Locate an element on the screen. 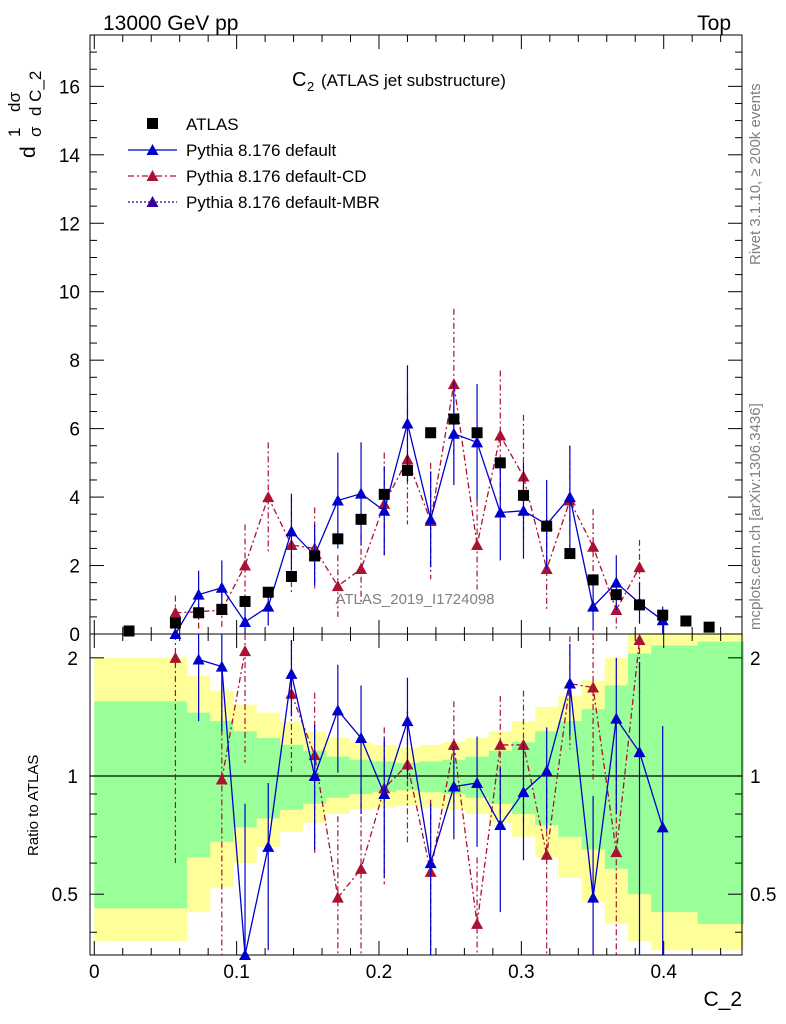 Image resolution: width=786 pixels, height=1024 pixels. rivet-label: Rivet 3.1.10, ≥ 200k events is located at coordinates (755, 174).